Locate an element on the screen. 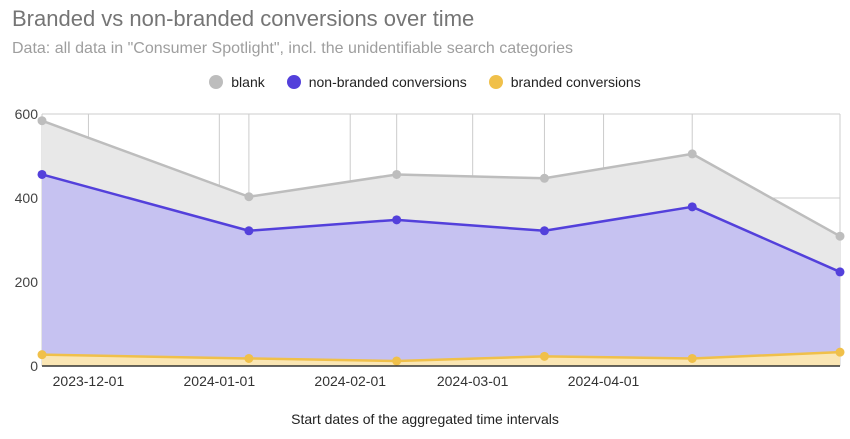 The width and height of the screenshot is (850, 439). x-tick-label: 2024-01-01 is located at coordinates (220, 381).